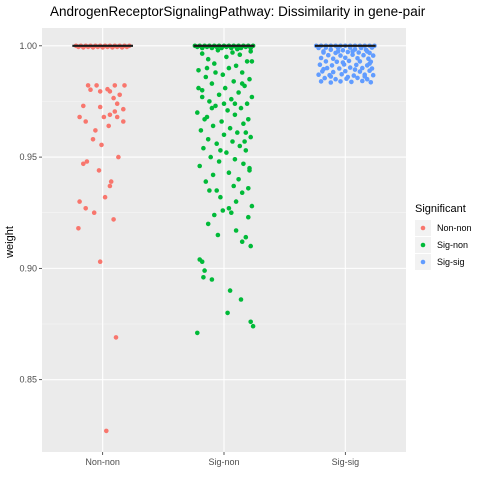 The height and width of the screenshot is (480, 480). Describe the element at coordinates (28, 157) in the screenshot. I see `y-tick-label: 0.95` at that location.